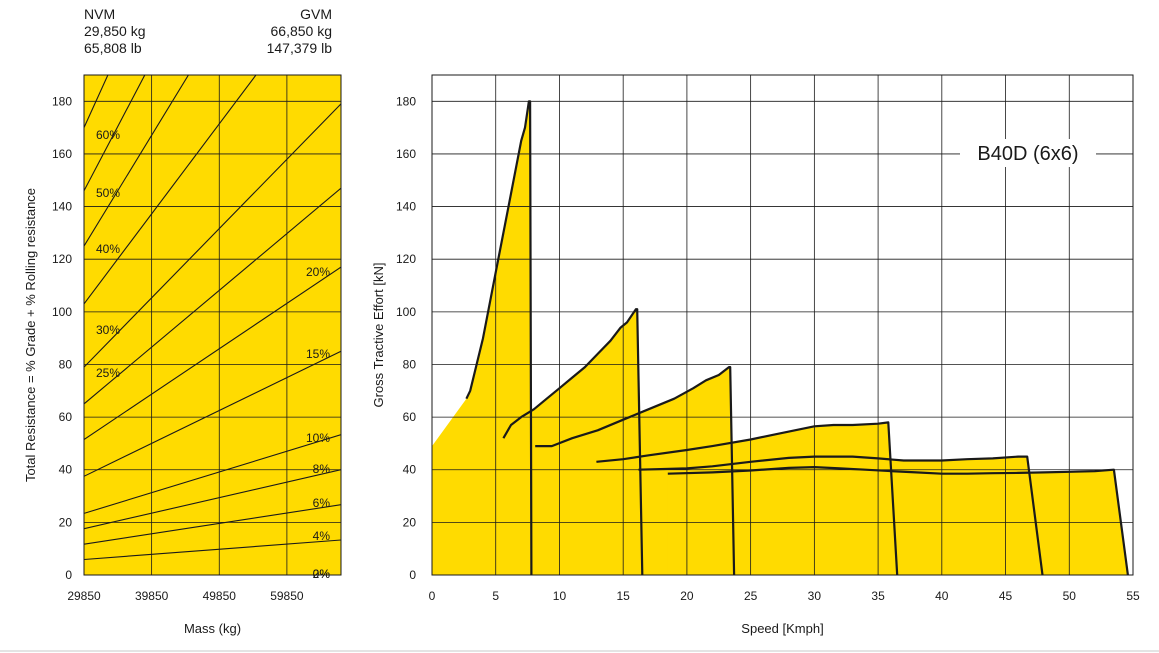 This screenshot has height=653, width=1159. Describe the element at coordinates (687, 596) in the screenshot. I see `right-x-tick-label: 20` at that location.